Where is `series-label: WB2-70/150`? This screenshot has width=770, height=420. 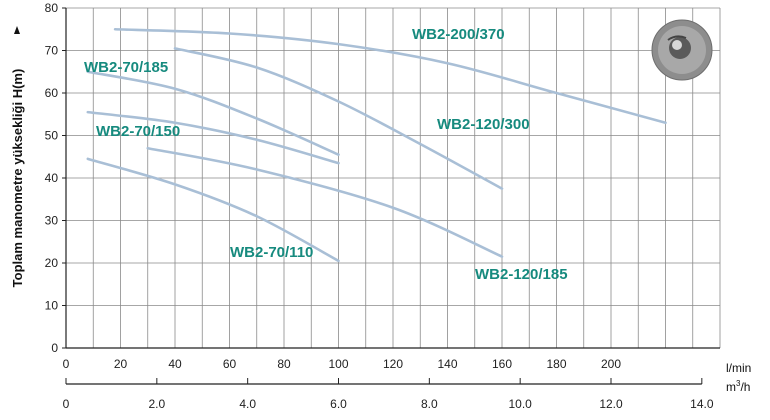 series-label: WB2-70/150 is located at coordinates (138, 131).